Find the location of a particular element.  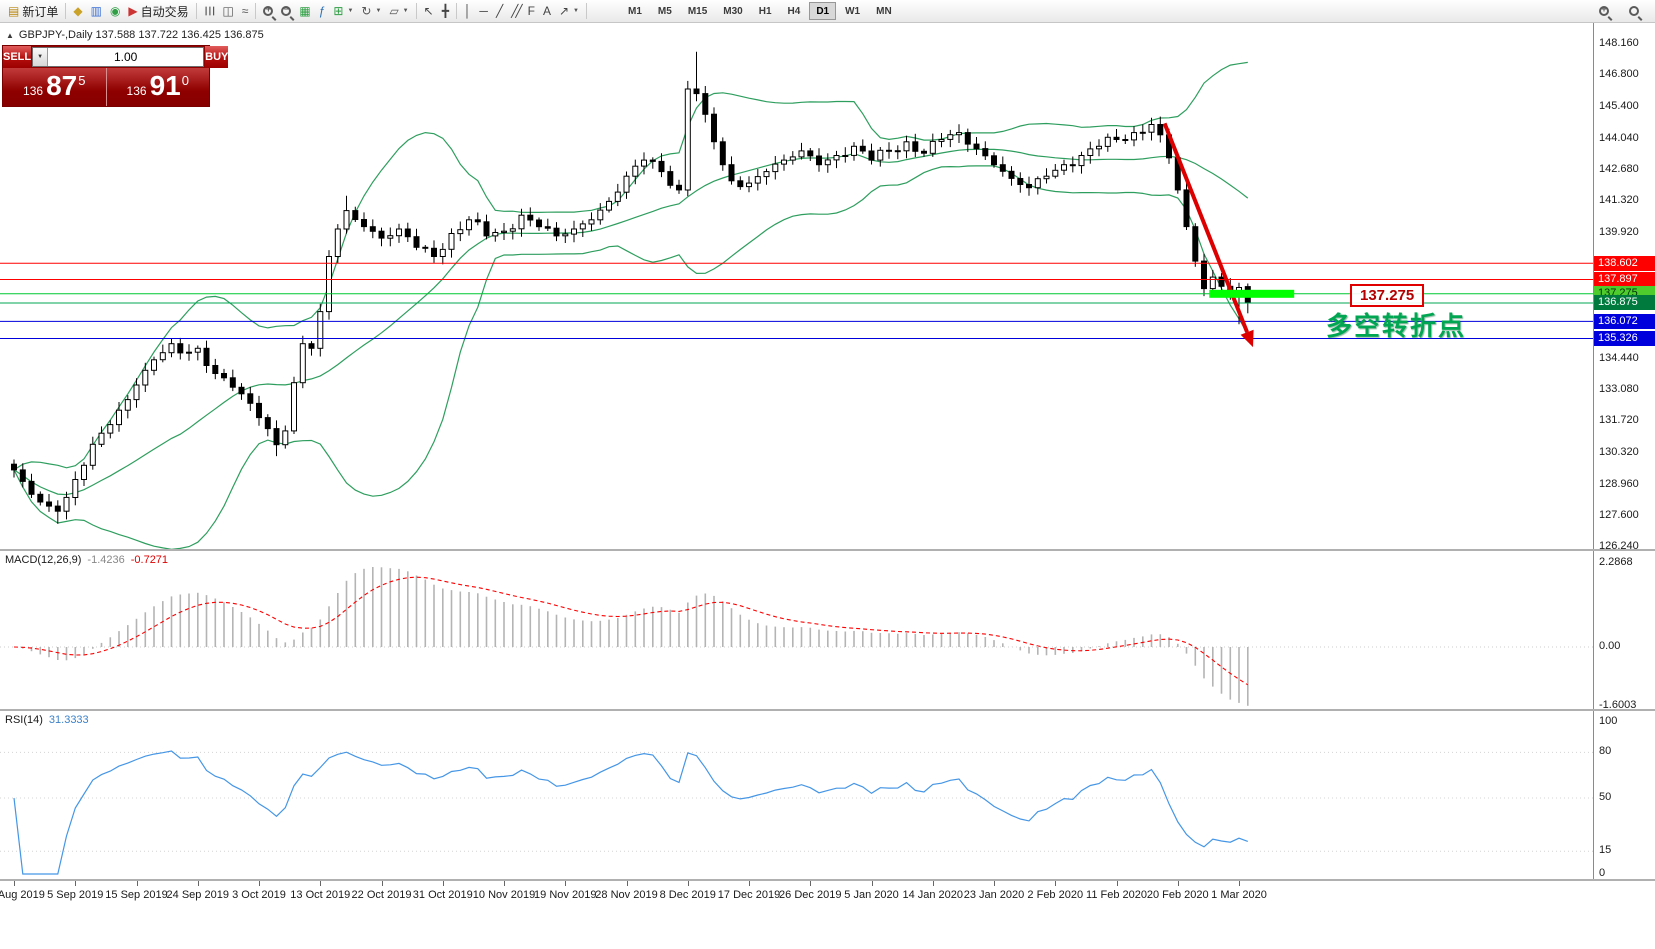

timeframe-w1: W1 is located at coordinates (853, 11).